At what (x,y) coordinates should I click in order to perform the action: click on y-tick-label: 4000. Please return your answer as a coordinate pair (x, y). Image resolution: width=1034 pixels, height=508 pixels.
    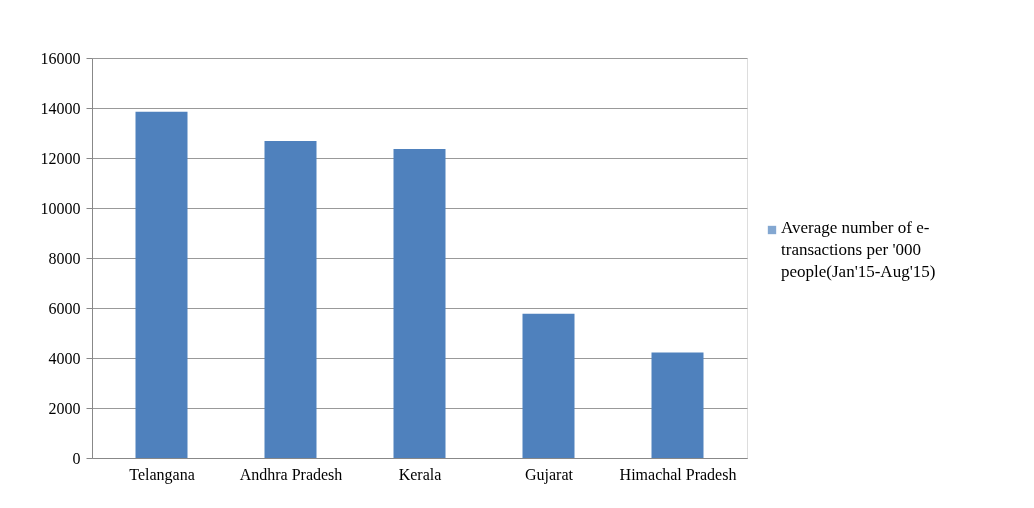
    Looking at the image, I should click on (64, 358).